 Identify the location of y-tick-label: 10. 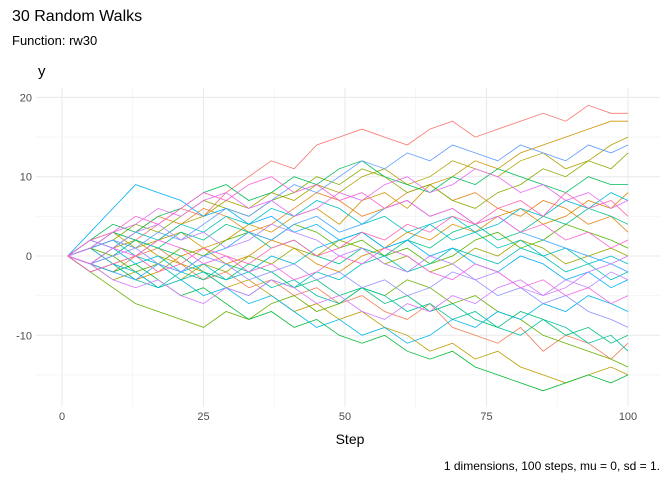
(26, 178).